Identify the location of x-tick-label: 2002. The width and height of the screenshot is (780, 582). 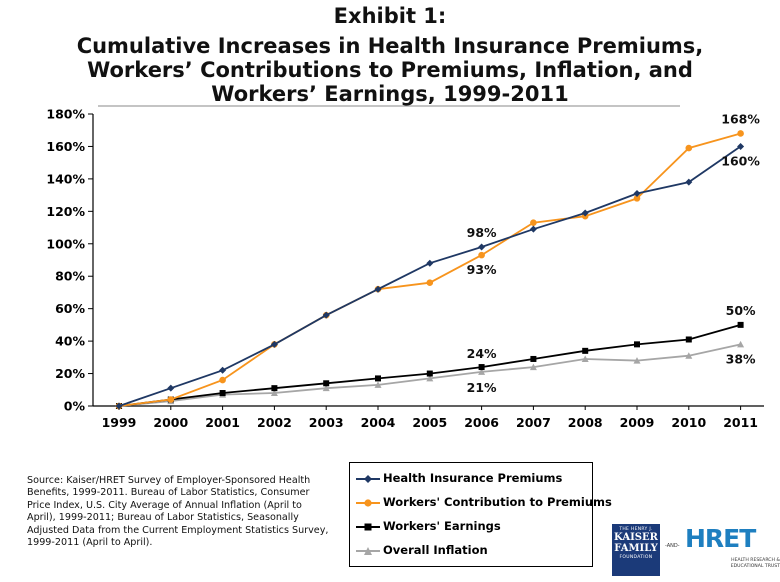
(274, 422).